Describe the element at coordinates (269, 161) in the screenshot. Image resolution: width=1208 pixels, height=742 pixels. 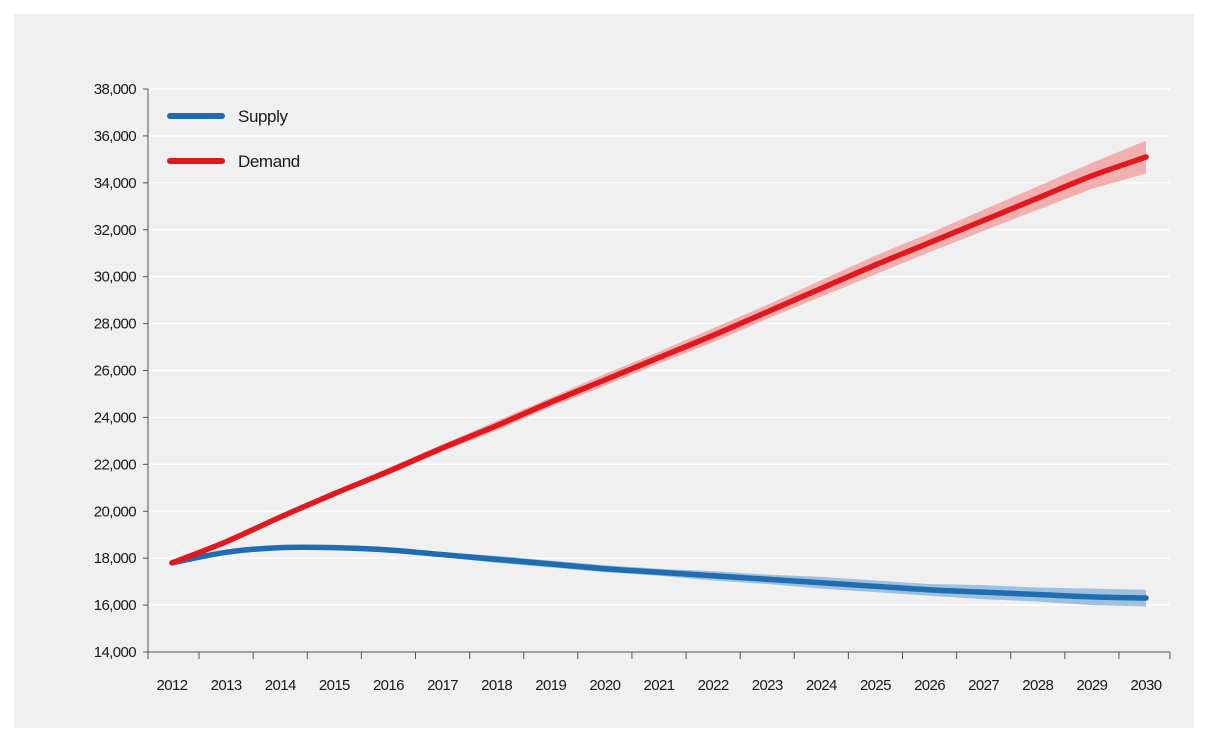
I see `legend-label-demand: Demand` at that location.